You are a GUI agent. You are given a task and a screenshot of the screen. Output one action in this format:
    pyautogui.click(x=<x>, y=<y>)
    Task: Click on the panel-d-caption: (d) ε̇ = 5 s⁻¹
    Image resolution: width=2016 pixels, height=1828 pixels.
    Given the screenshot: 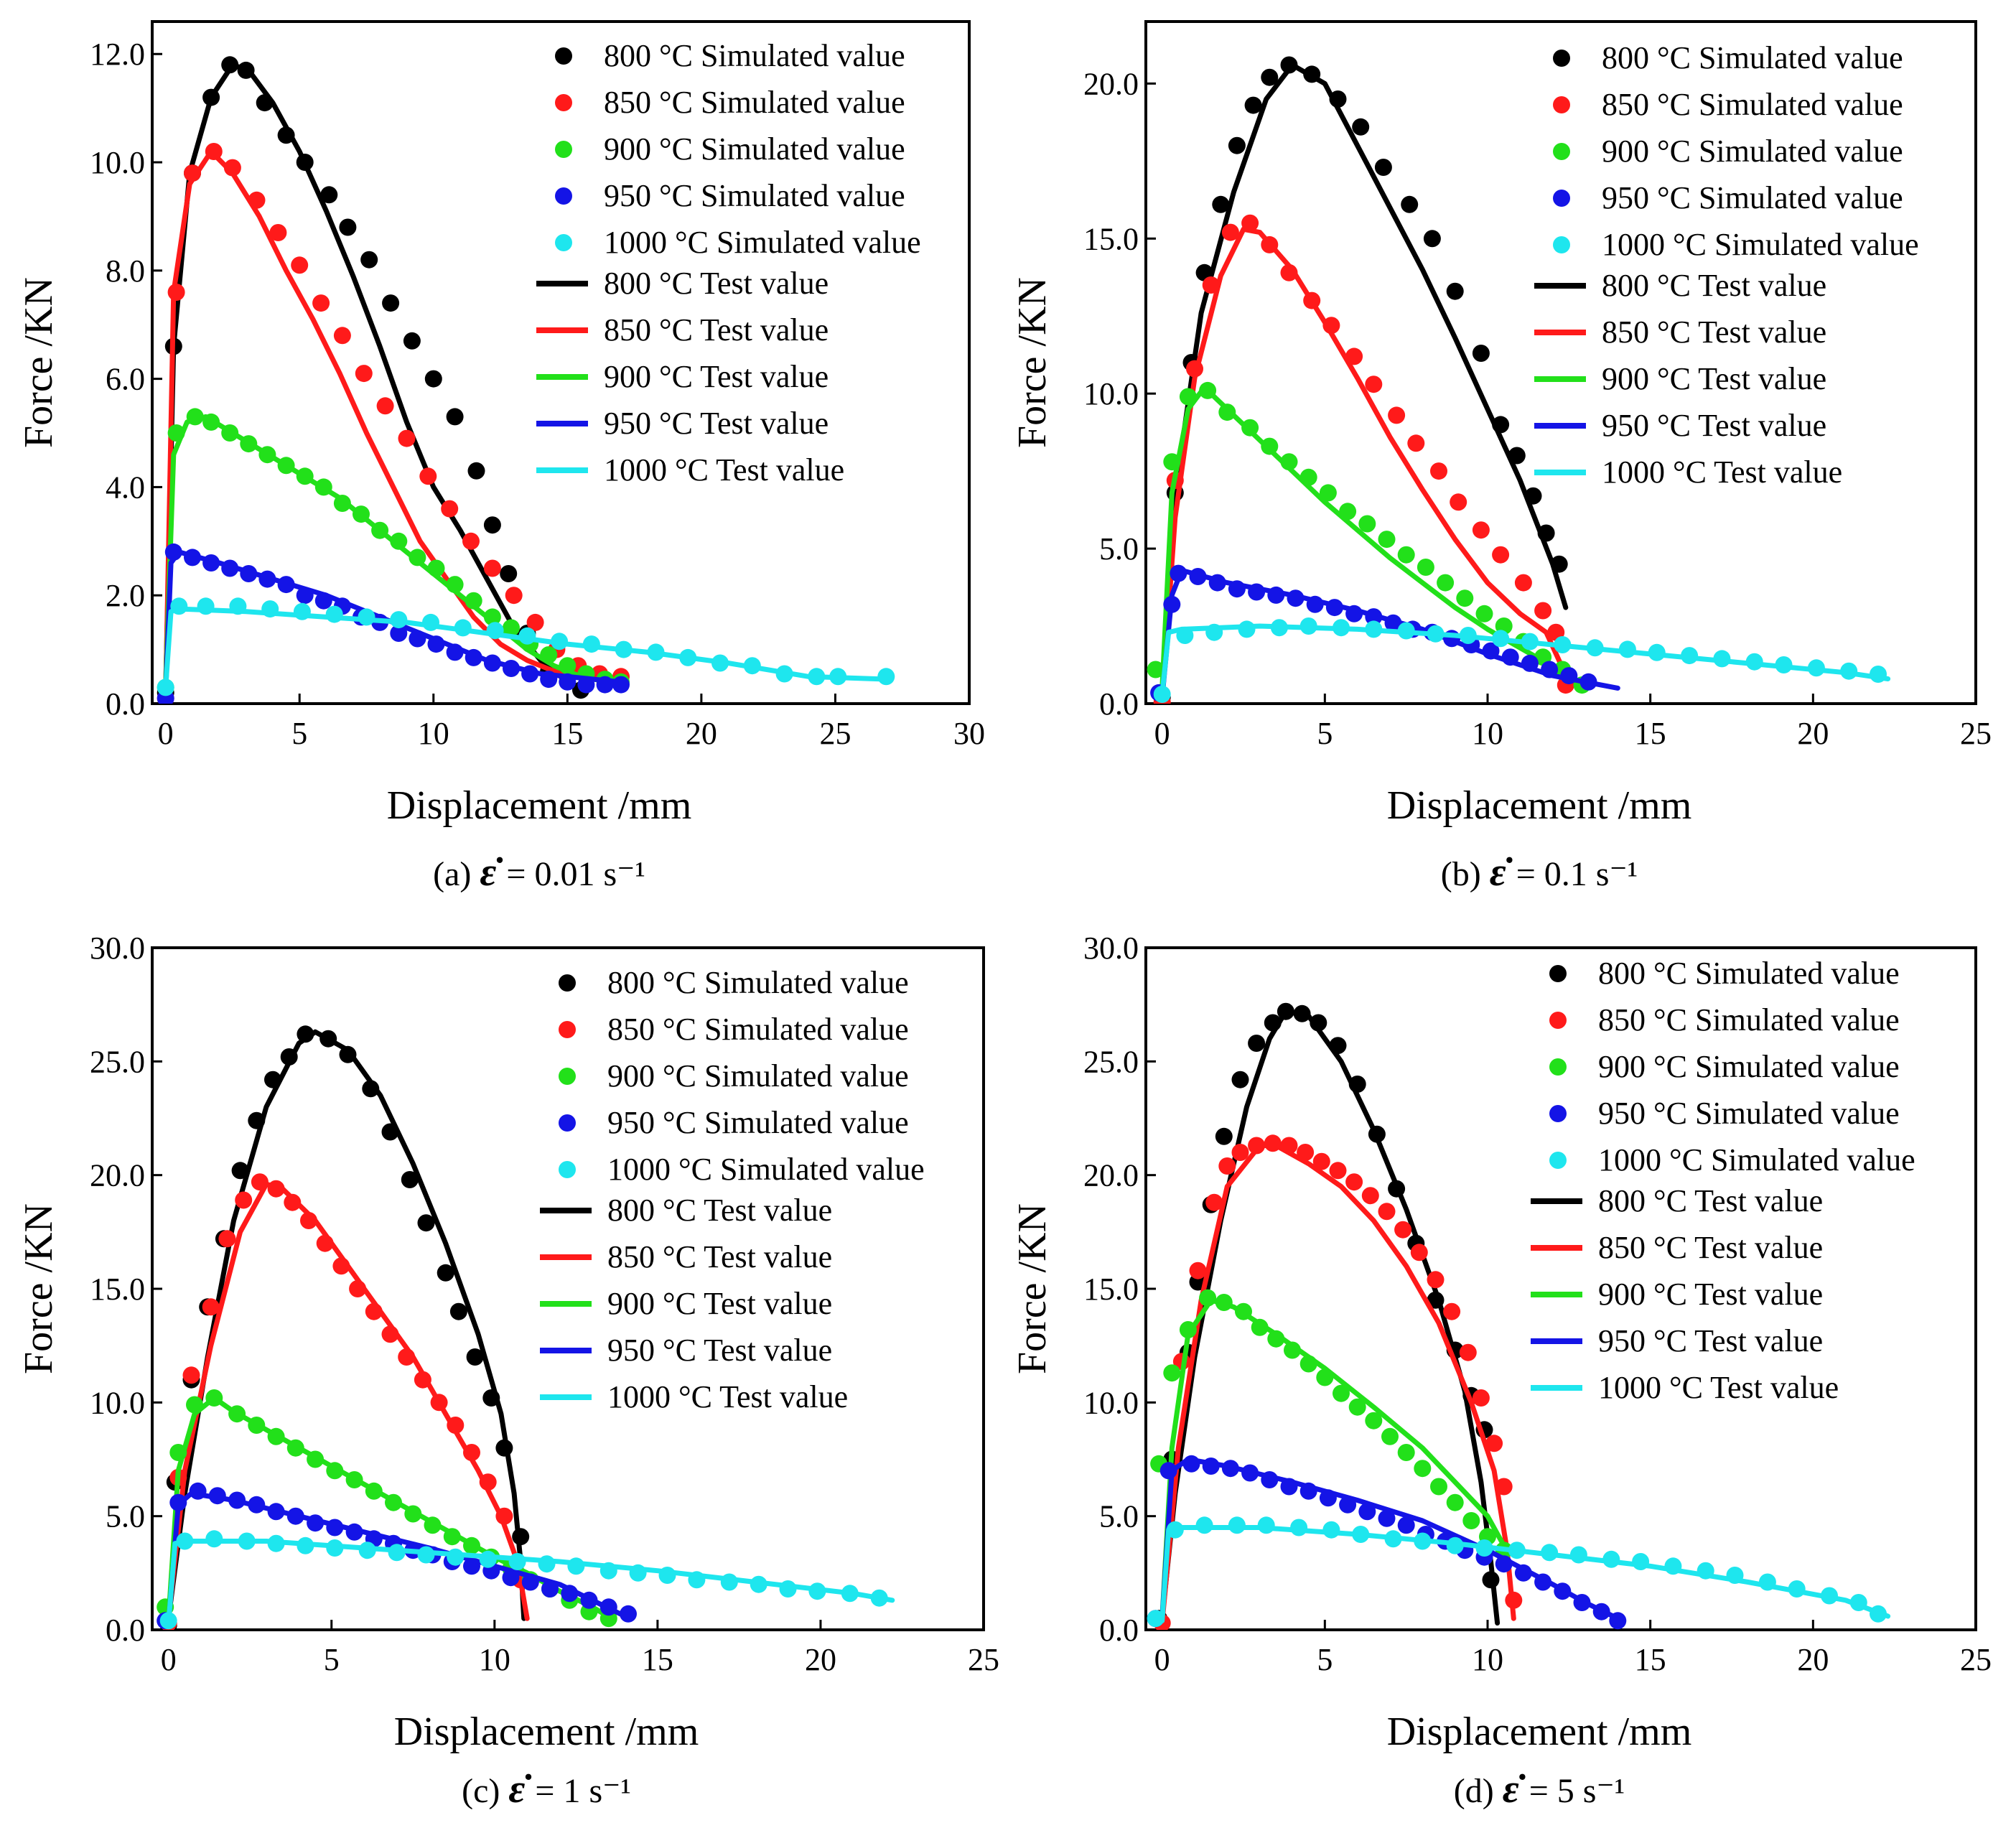 What is the action you would take?
    pyautogui.click(x=1539, y=1789)
    